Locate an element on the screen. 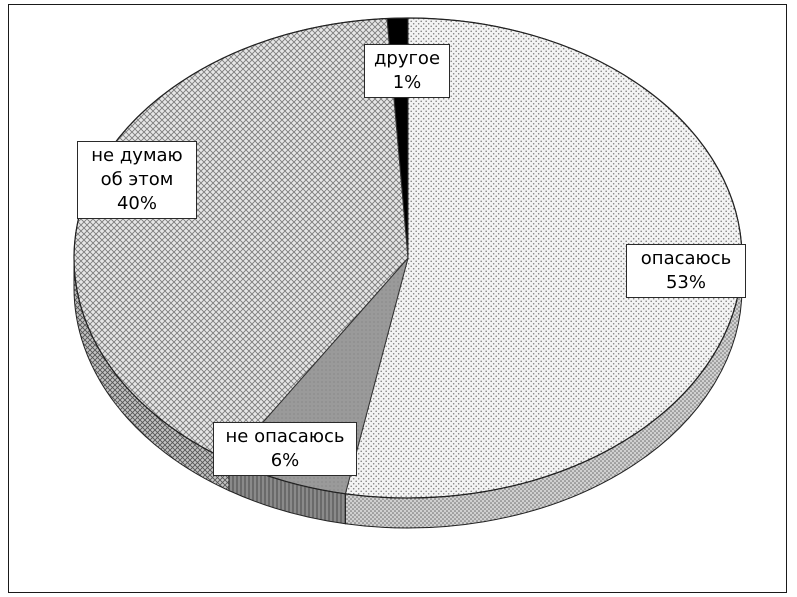 This screenshot has height=597, width=797. data-label-не-думаю-об-этом: не думаю об этом 40% is located at coordinates (137, 180).